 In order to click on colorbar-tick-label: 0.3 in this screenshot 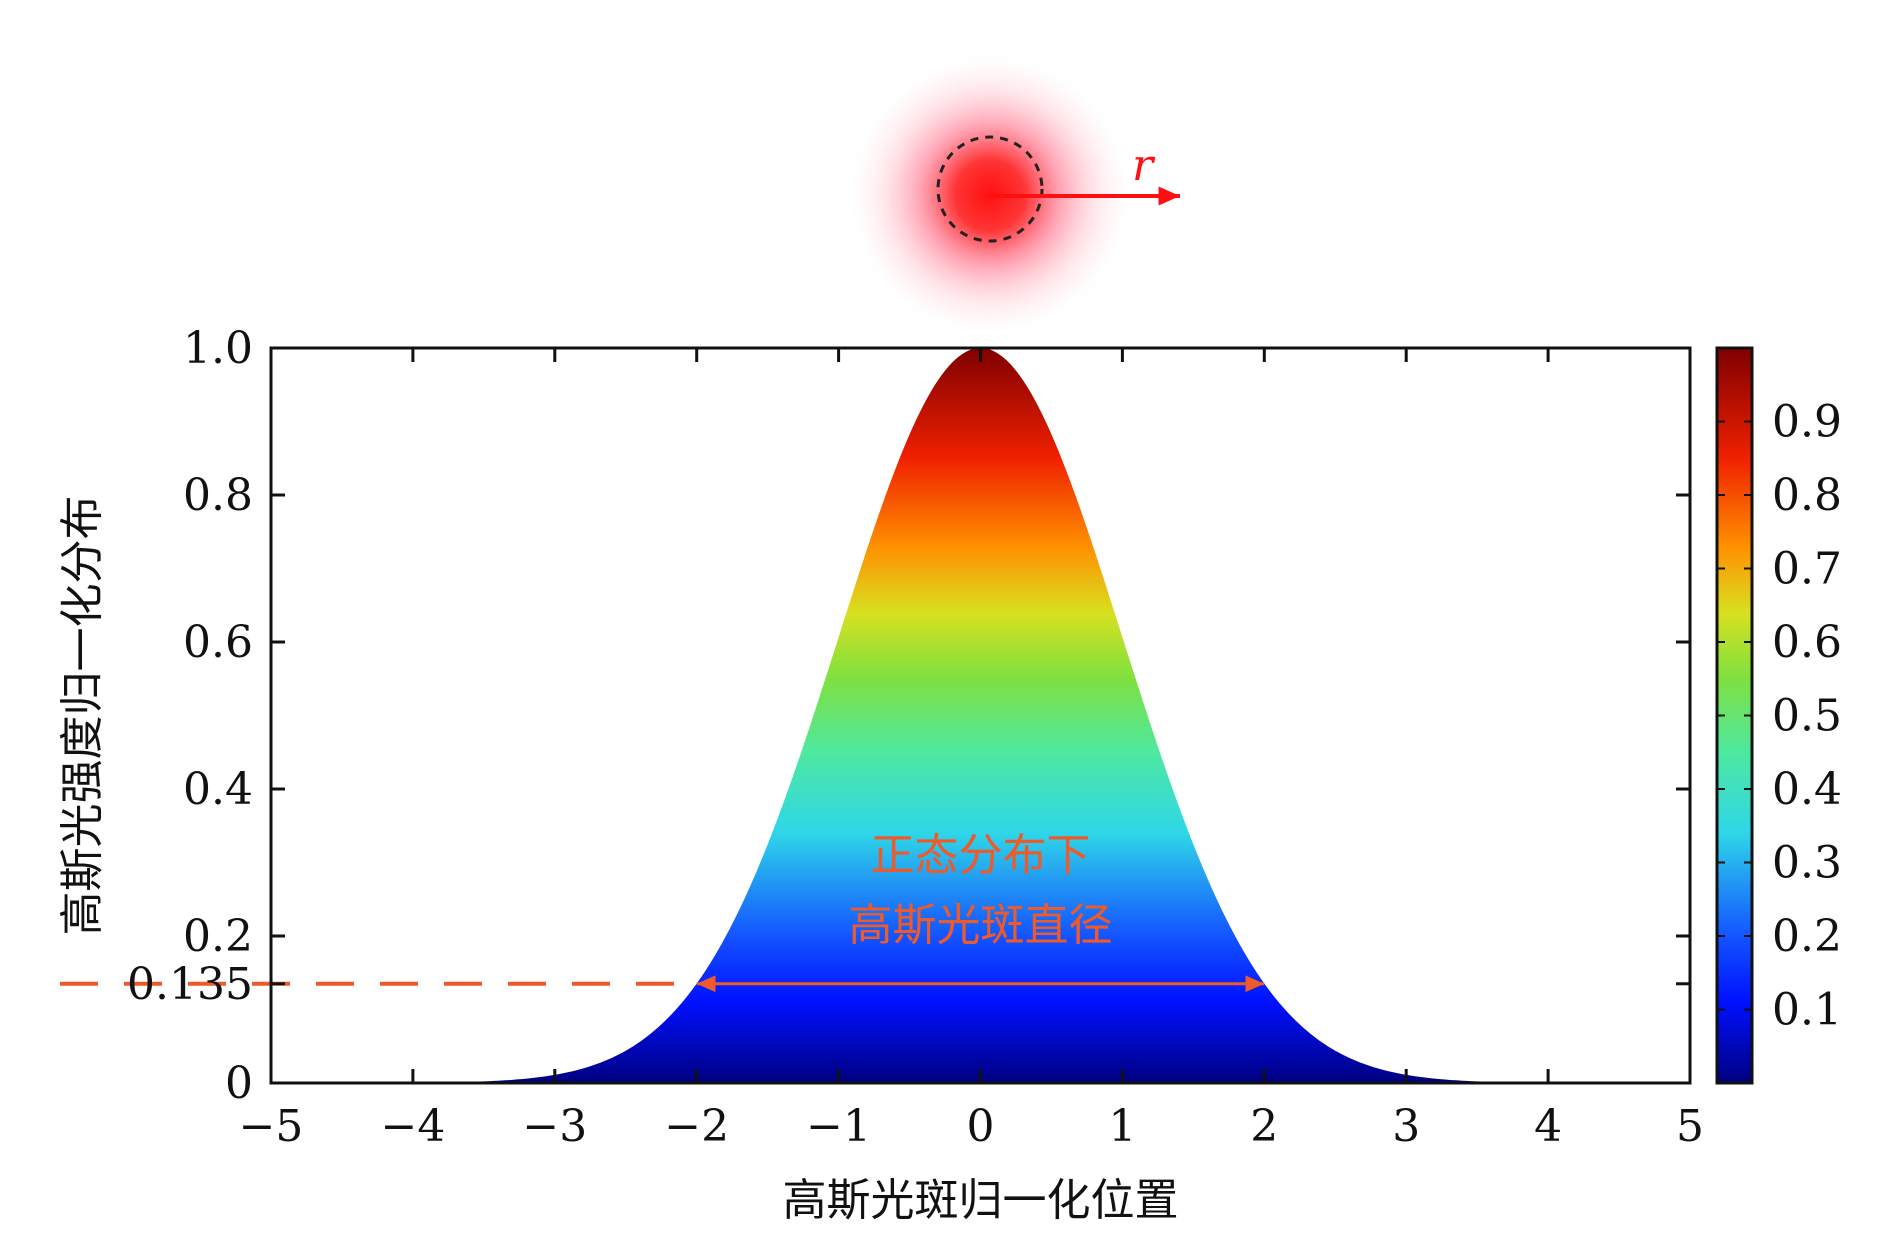, I will do `click(1807, 863)`.